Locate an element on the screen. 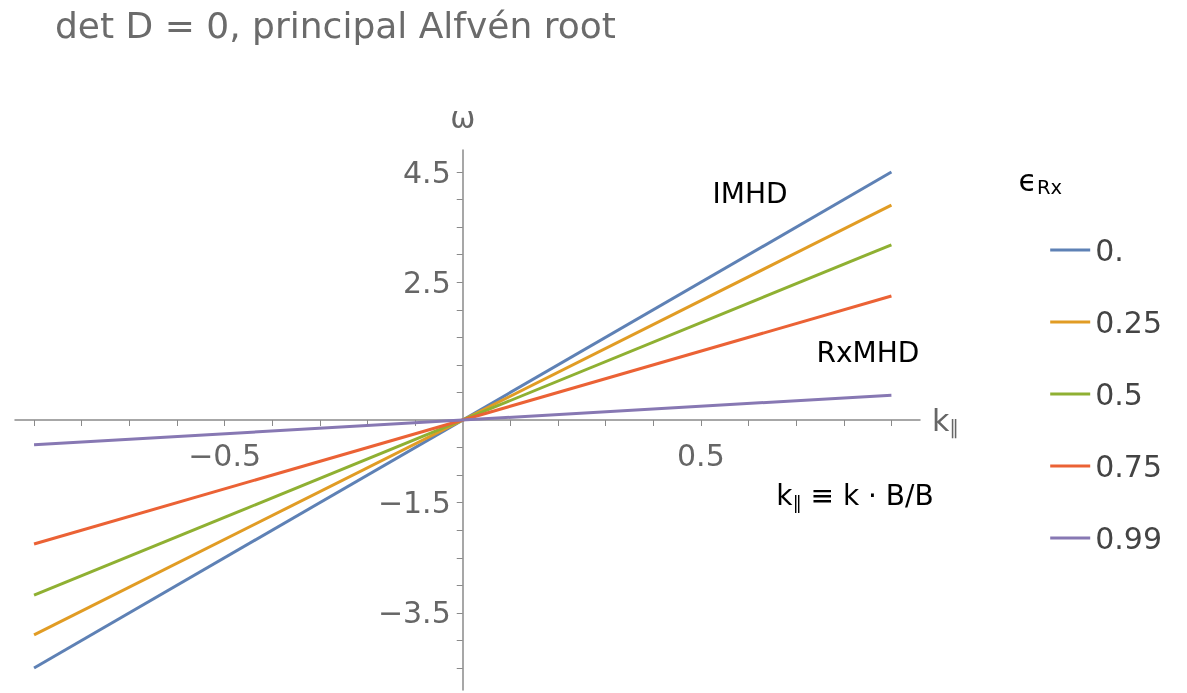 The image size is (1187, 693). y-tick-label: −1.5 is located at coordinates (414, 503).